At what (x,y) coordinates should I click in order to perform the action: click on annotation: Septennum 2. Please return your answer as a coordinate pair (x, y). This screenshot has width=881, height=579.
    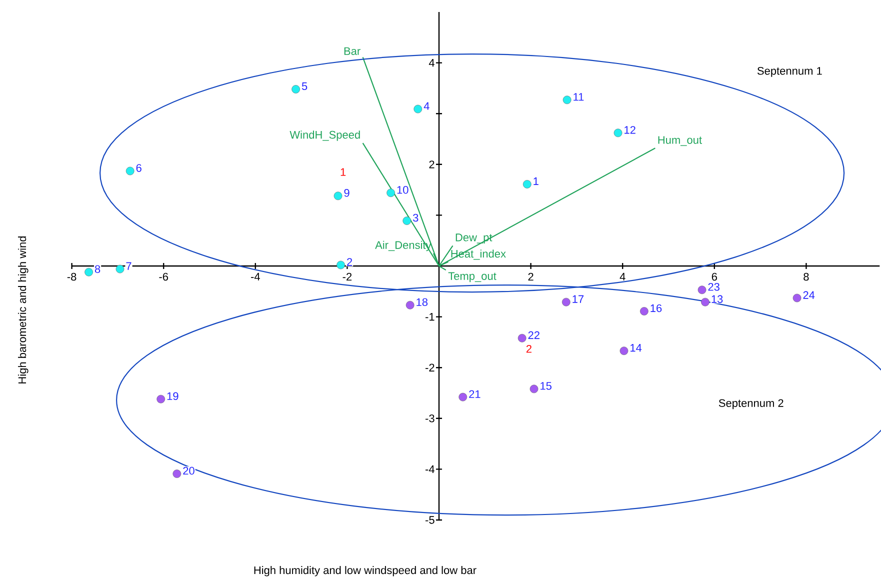
    Looking at the image, I should click on (751, 404).